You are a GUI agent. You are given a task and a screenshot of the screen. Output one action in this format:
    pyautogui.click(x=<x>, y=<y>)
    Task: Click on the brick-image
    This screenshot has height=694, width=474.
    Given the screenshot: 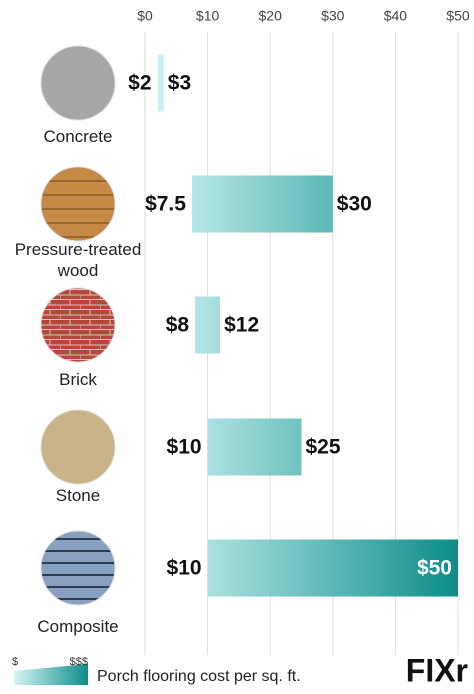 What is the action you would take?
    pyautogui.click(x=78, y=325)
    